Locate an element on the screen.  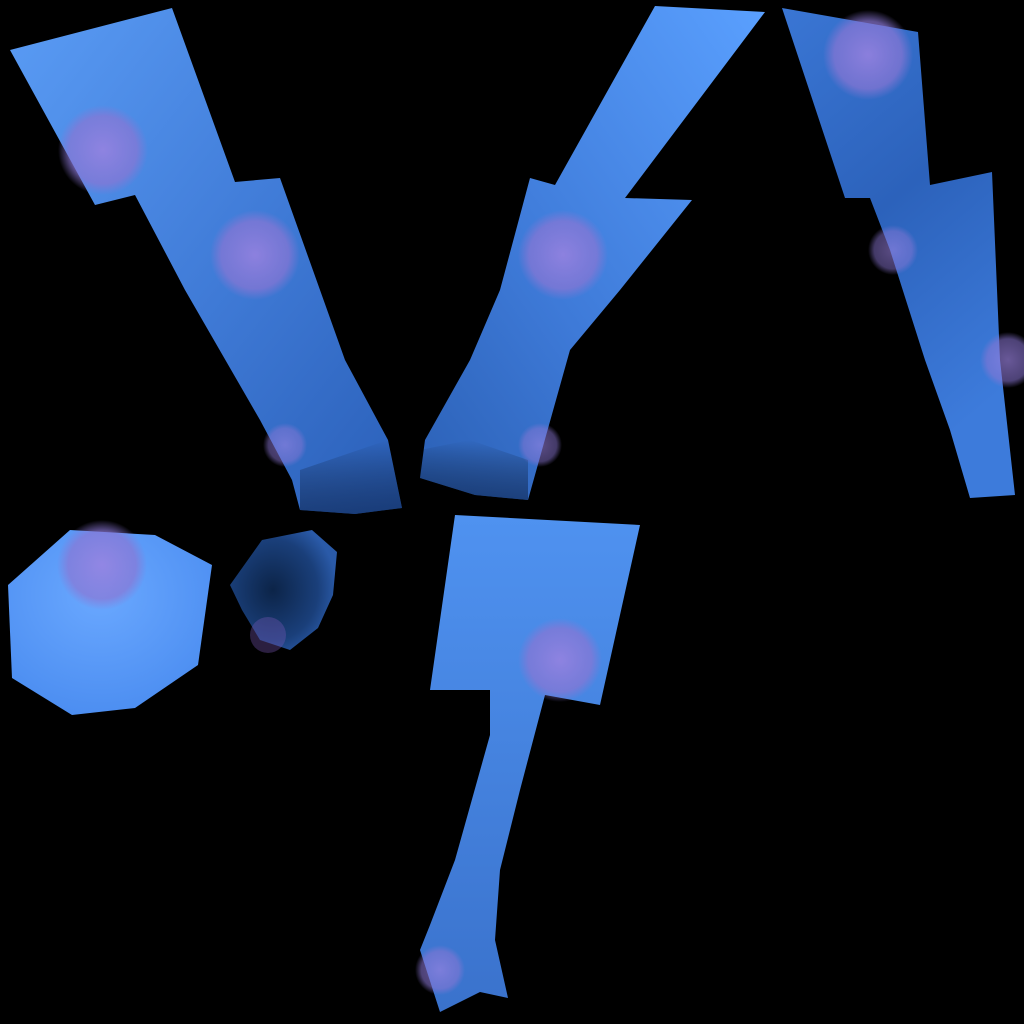
lower-tail-piece is located at coordinates (527, 763).